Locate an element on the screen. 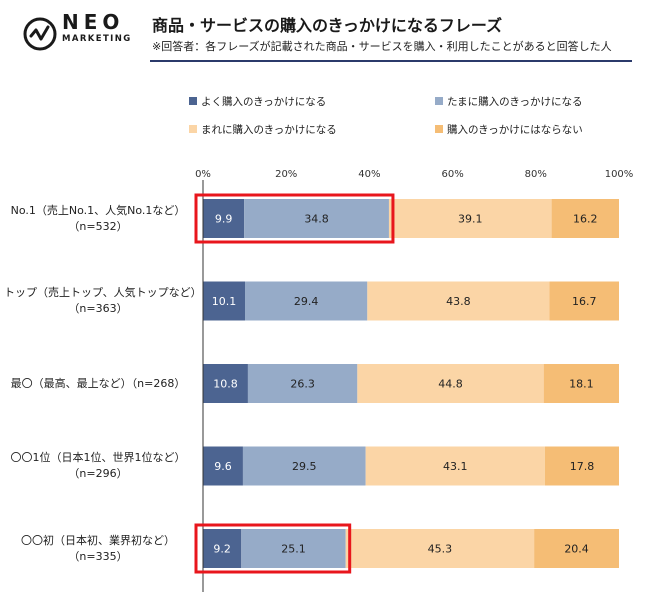 The width and height of the screenshot is (650, 605). data-label: 10.1 is located at coordinates (224, 301).